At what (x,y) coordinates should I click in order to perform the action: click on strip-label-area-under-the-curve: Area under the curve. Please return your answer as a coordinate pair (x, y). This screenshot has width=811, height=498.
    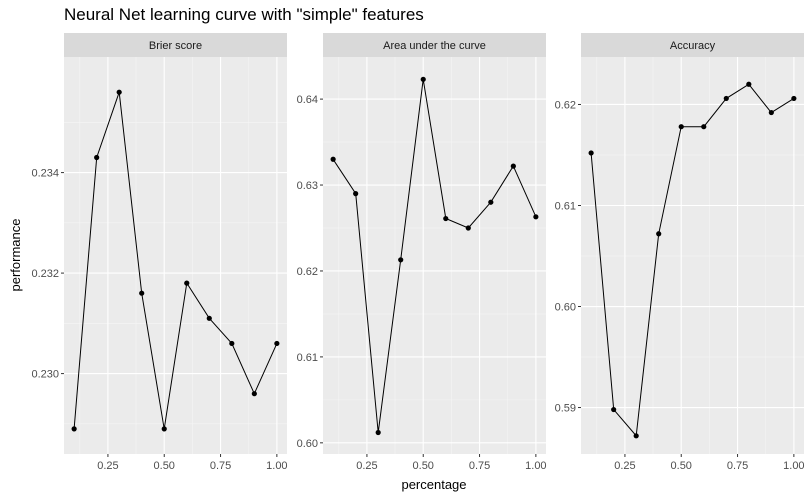
    Looking at the image, I should click on (434, 46).